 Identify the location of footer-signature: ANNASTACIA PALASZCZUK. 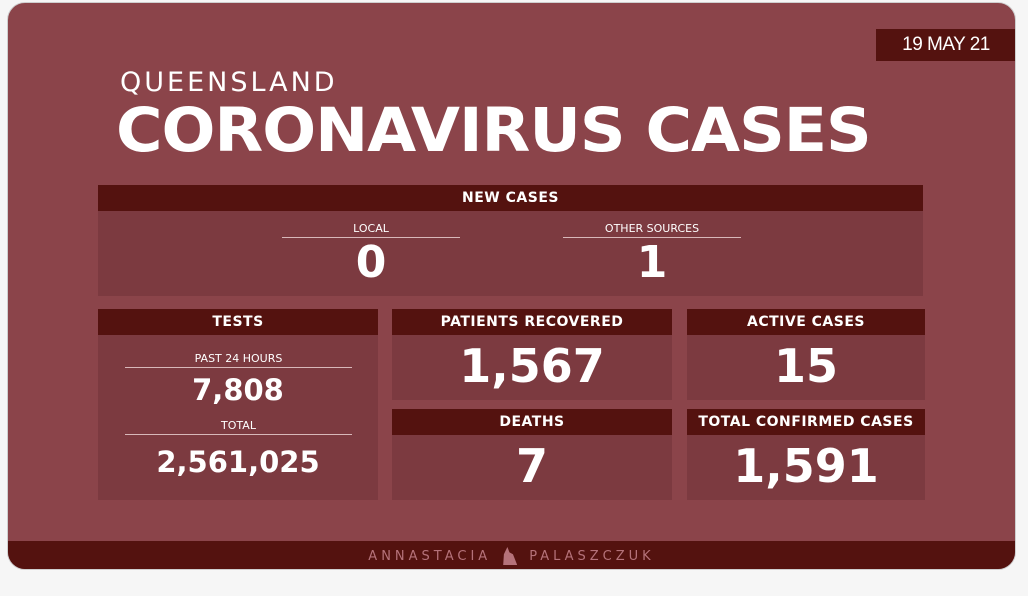
(511, 555).